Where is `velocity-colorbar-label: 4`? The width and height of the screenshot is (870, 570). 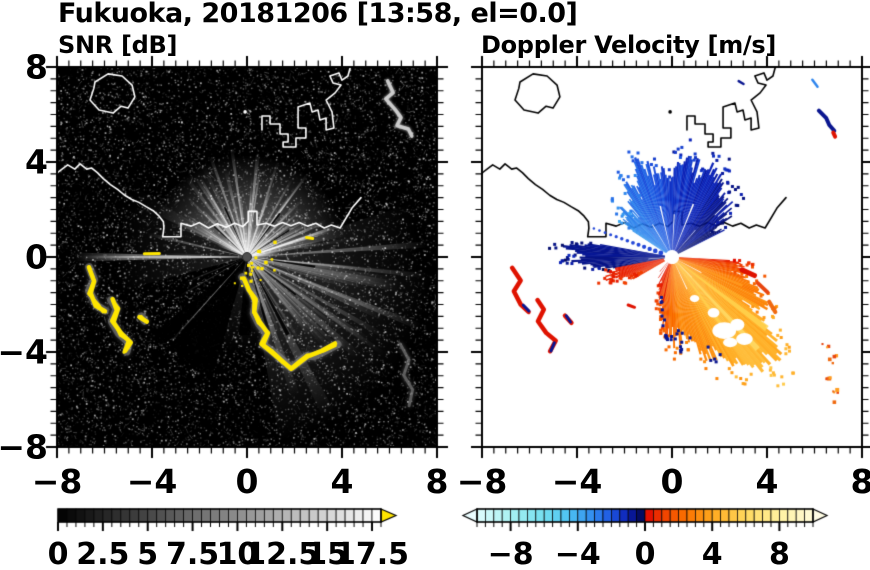 velocity-colorbar-label: 4 is located at coordinates (712, 553).